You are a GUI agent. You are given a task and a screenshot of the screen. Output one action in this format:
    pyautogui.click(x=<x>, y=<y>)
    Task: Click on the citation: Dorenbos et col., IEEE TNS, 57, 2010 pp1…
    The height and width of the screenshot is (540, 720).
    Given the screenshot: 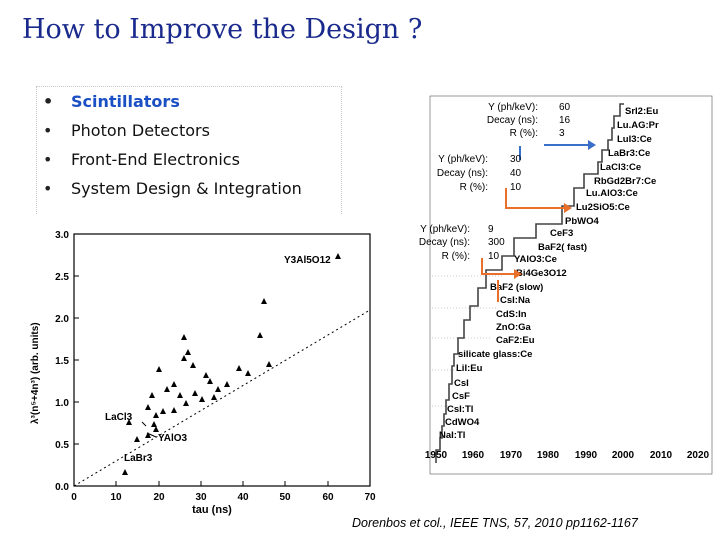 What is the action you would take?
    pyautogui.click(x=495, y=523)
    